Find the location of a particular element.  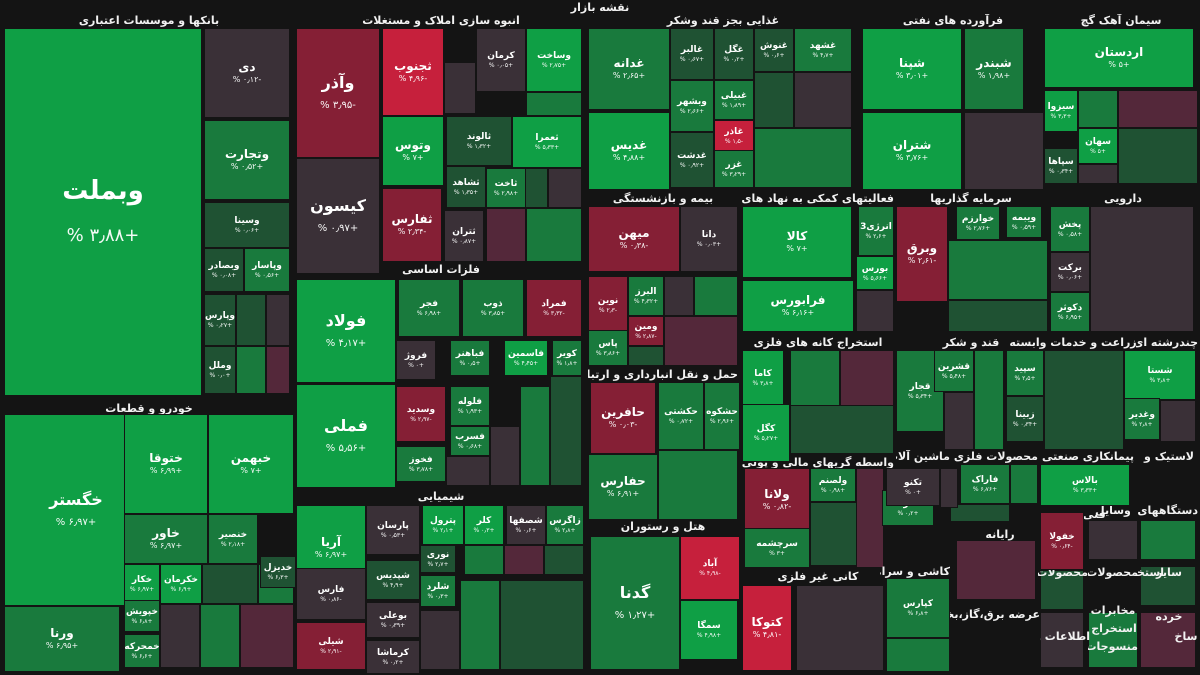

treemap-tile: البرز +۴٫۳۲ % is located at coordinates (646, 296).